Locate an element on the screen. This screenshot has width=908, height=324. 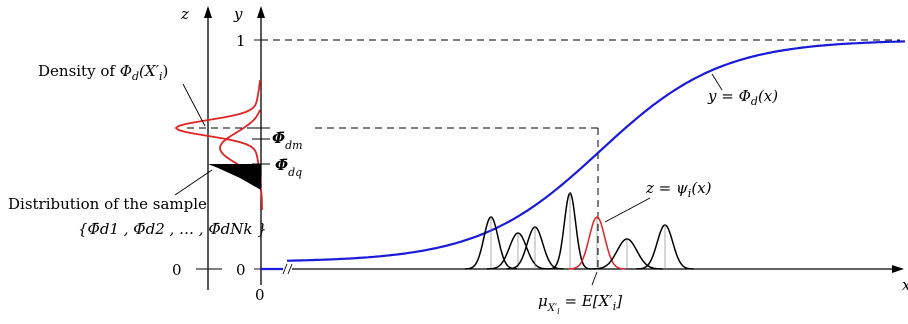
y-axis-label: y is located at coordinates (238, 14).